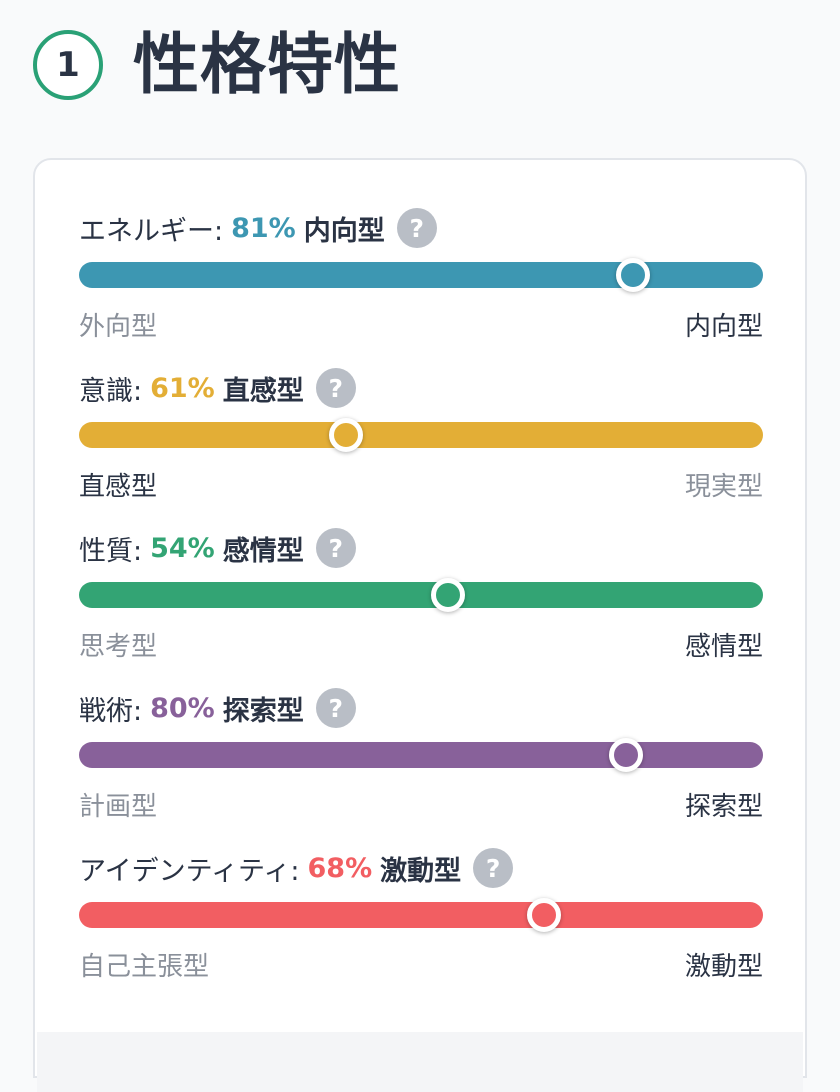 The height and width of the screenshot is (1092, 840). I want to click on trait-heading: 戦術: 80% 探索型 ?, so click(421, 708).